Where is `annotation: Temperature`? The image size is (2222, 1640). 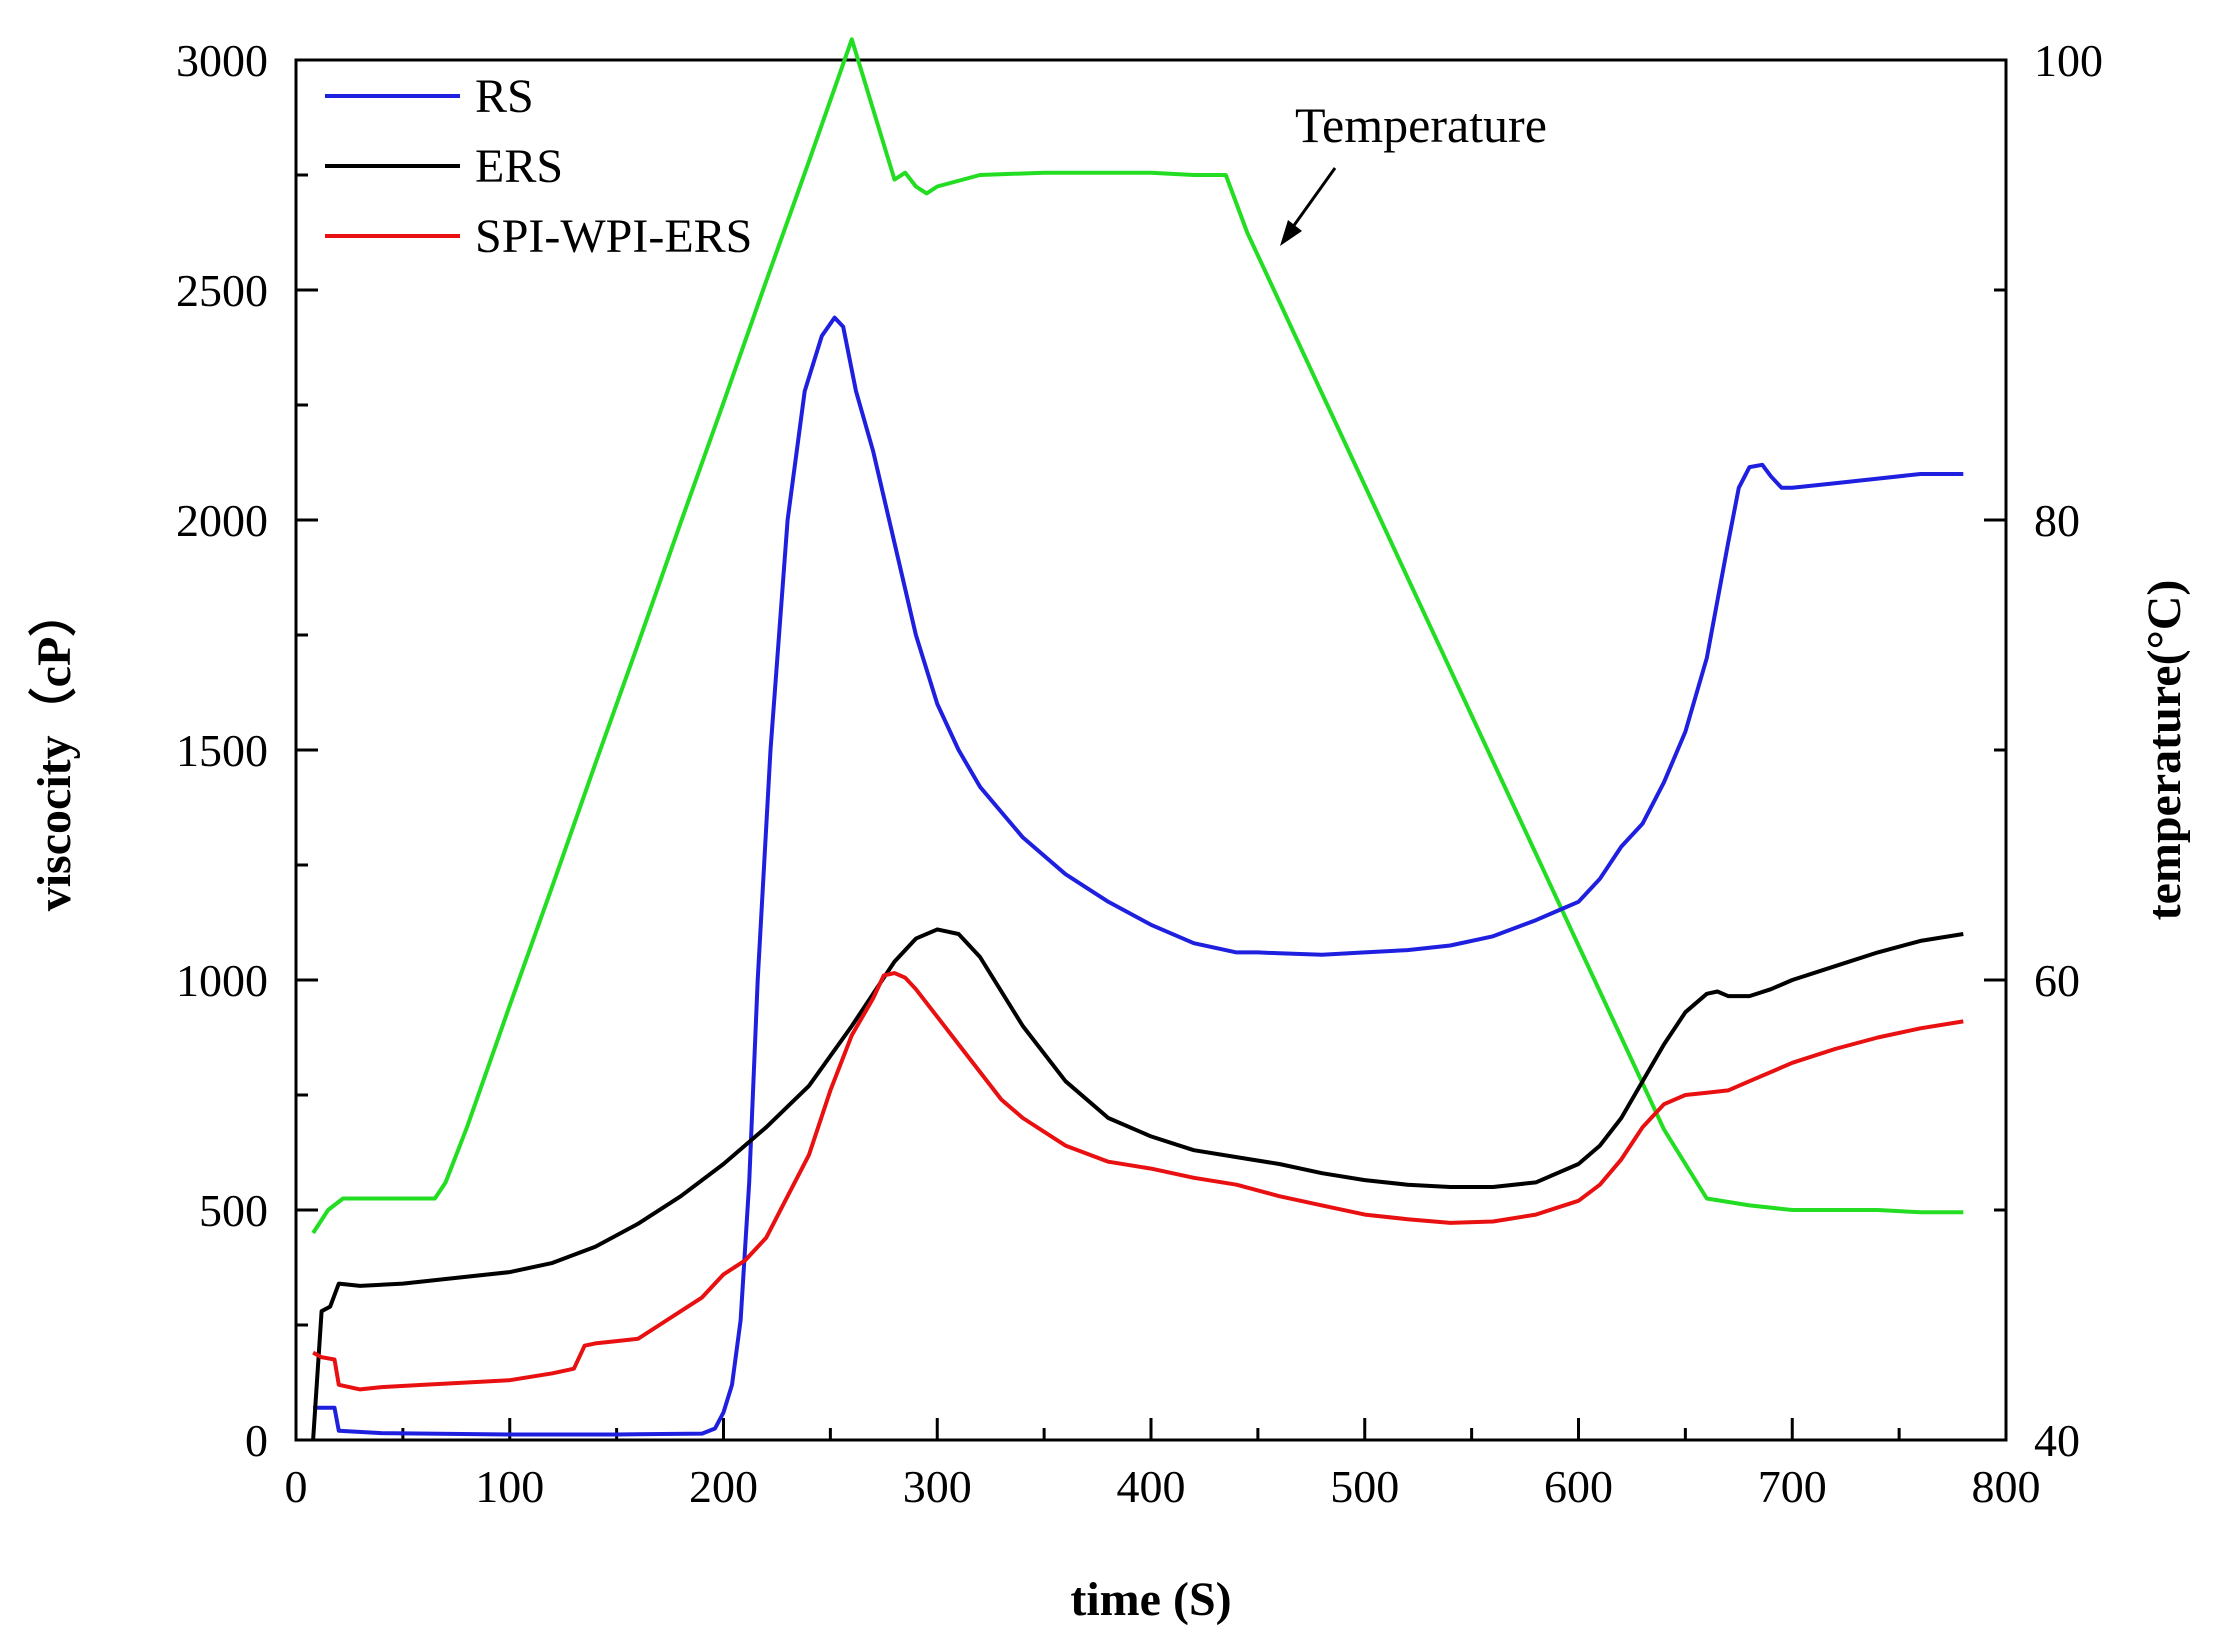 annotation: Temperature is located at coordinates (1413, 171).